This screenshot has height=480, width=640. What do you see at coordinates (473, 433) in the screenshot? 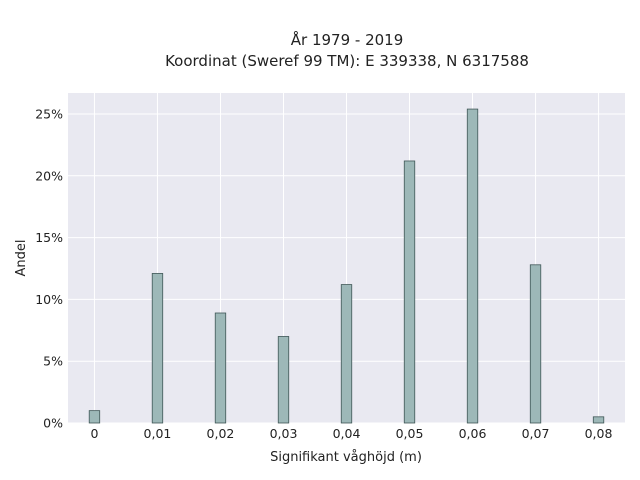
I see `x-tick-label: 0,06` at bounding box center [473, 433].